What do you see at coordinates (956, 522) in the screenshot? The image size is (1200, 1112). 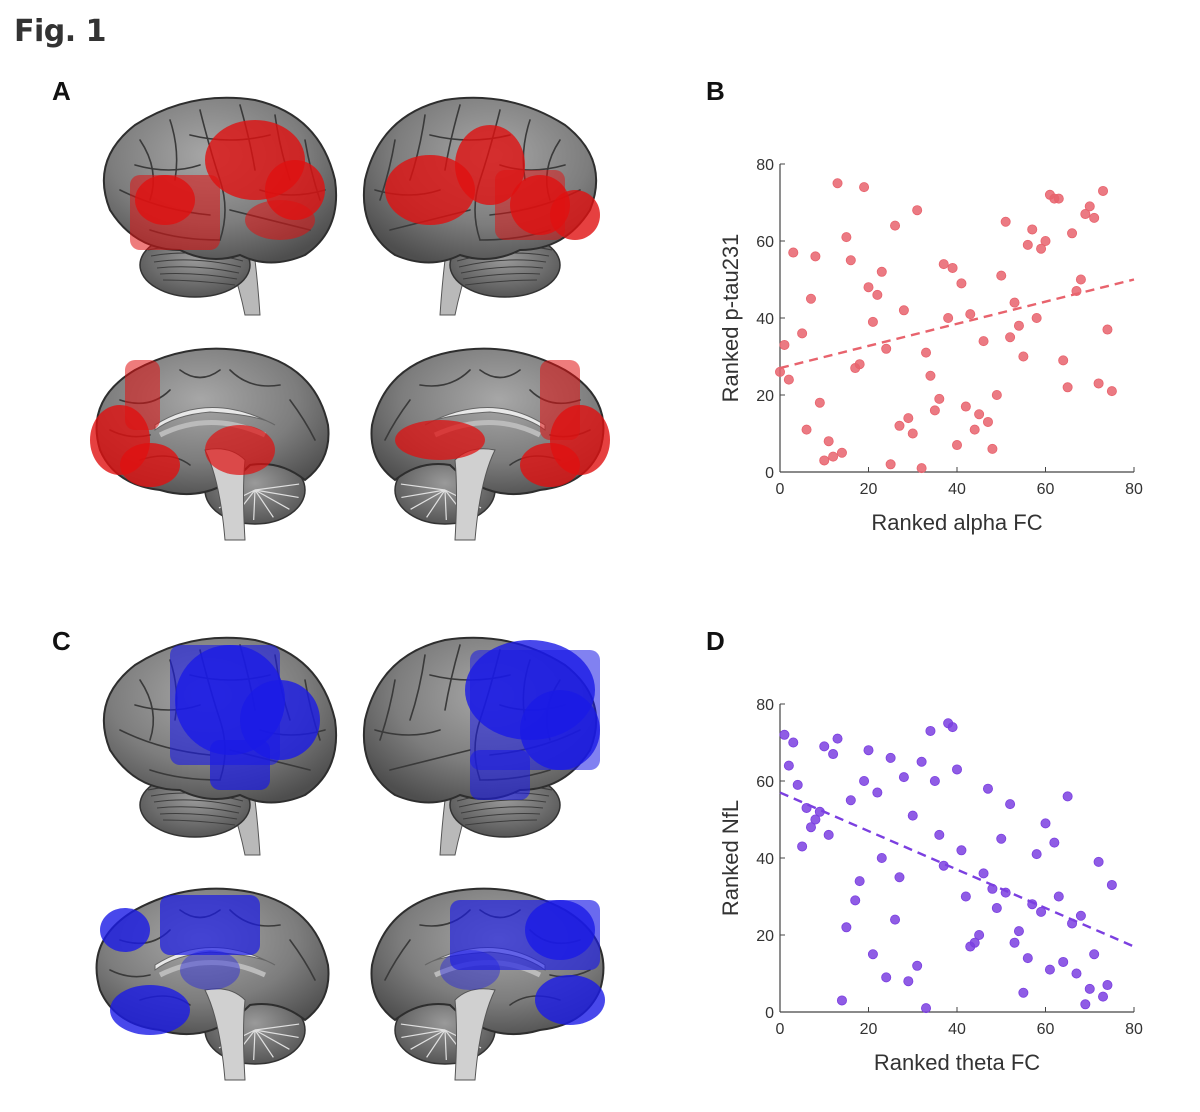 I see `chart-0-x-label: Ranked alpha FC` at bounding box center [956, 522].